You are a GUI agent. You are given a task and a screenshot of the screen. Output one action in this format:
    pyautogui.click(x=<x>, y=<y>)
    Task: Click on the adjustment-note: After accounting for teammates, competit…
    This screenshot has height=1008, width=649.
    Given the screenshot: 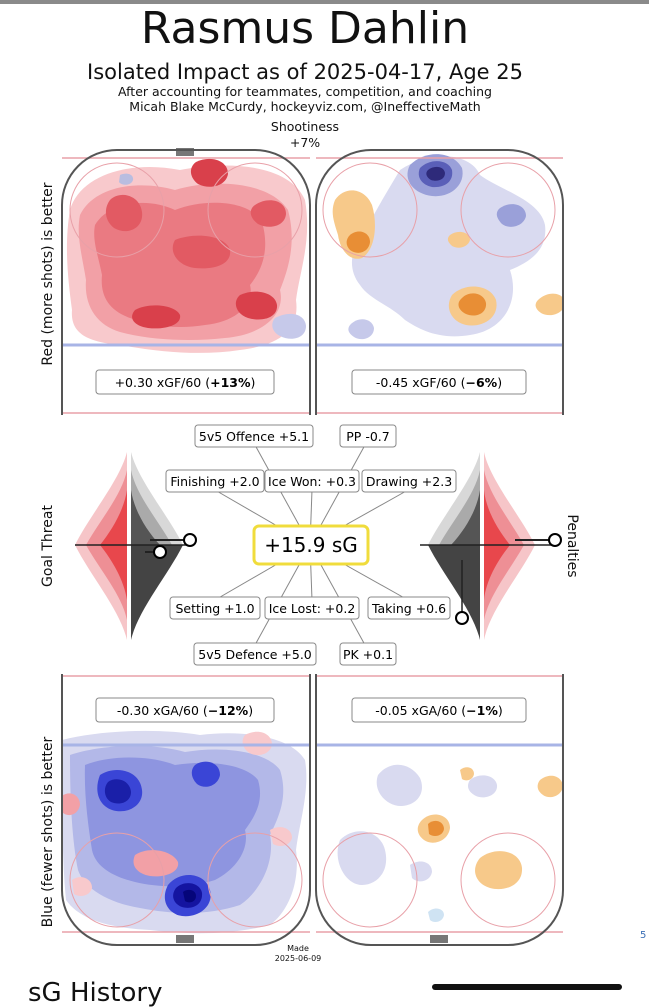 What is the action you would take?
    pyautogui.click(x=305, y=91)
    